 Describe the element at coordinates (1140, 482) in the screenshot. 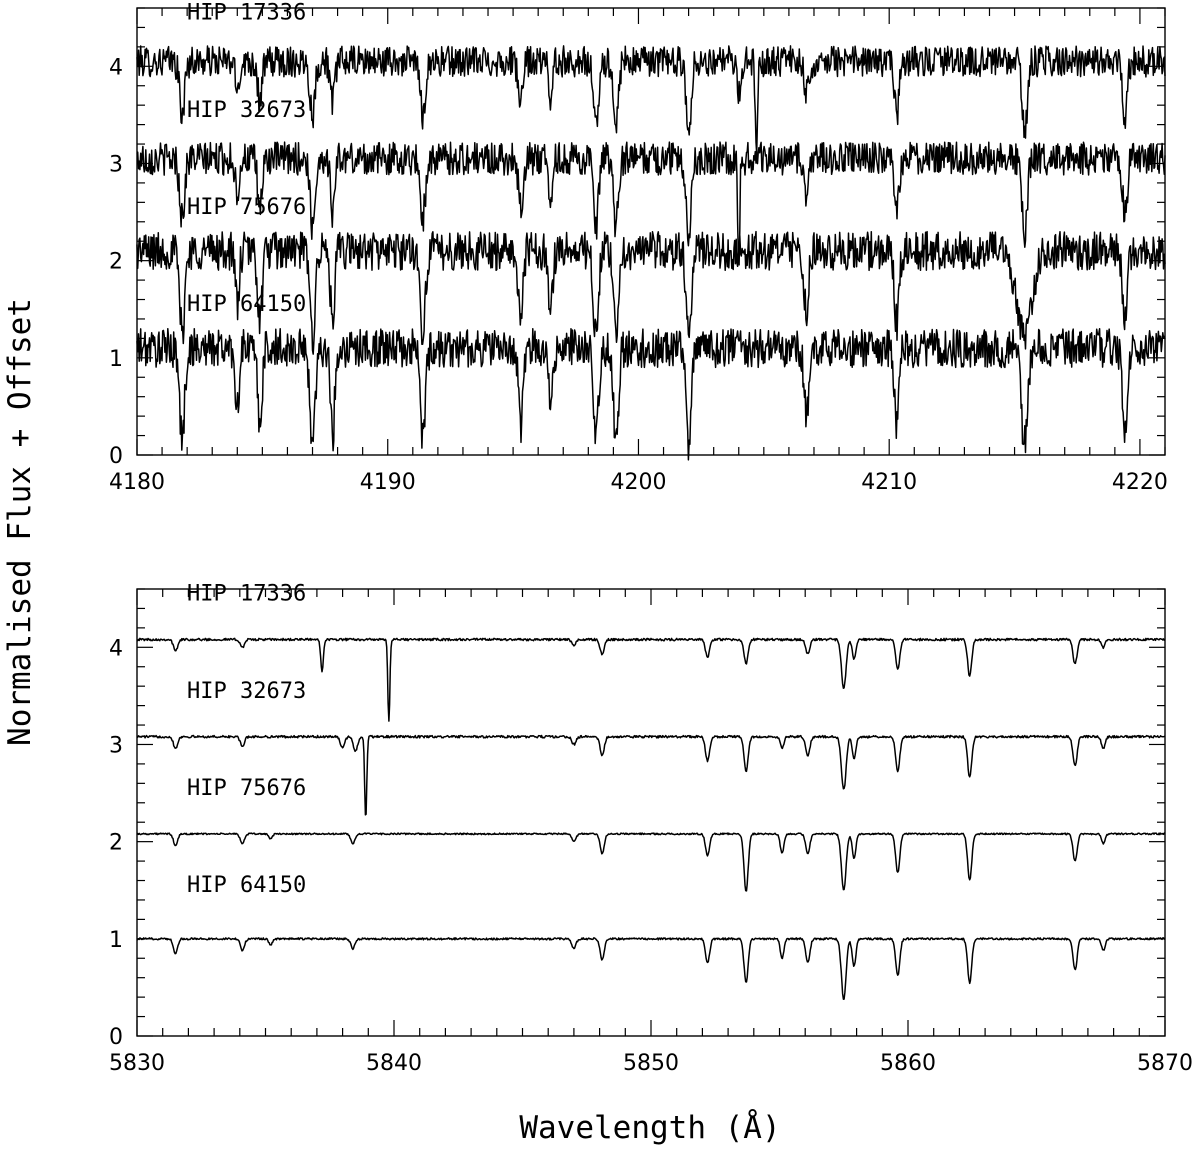

I see `x-tick-label: 4220` at that location.